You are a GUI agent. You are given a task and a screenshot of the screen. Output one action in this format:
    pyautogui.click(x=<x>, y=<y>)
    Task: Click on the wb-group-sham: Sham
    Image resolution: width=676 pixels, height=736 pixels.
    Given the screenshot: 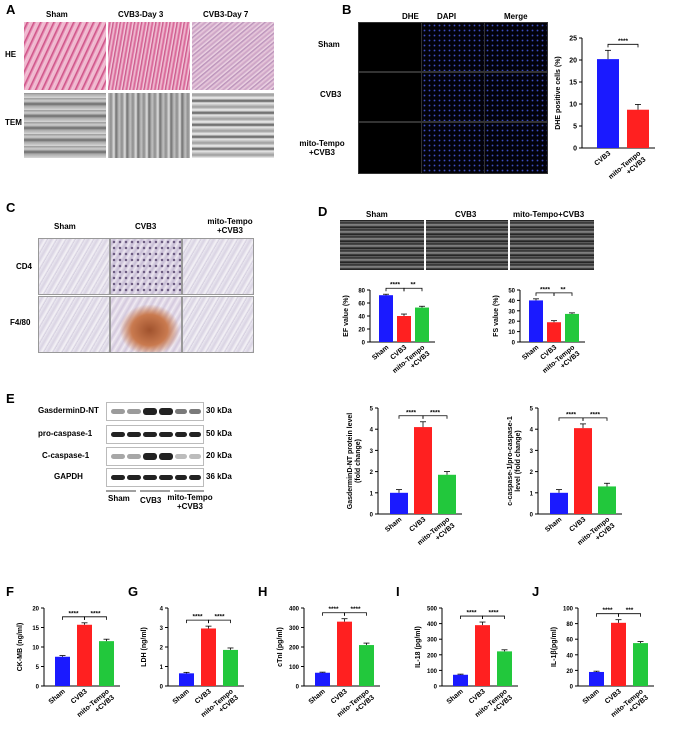 What is the action you would take?
    pyautogui.click(x=119, y=498)
    